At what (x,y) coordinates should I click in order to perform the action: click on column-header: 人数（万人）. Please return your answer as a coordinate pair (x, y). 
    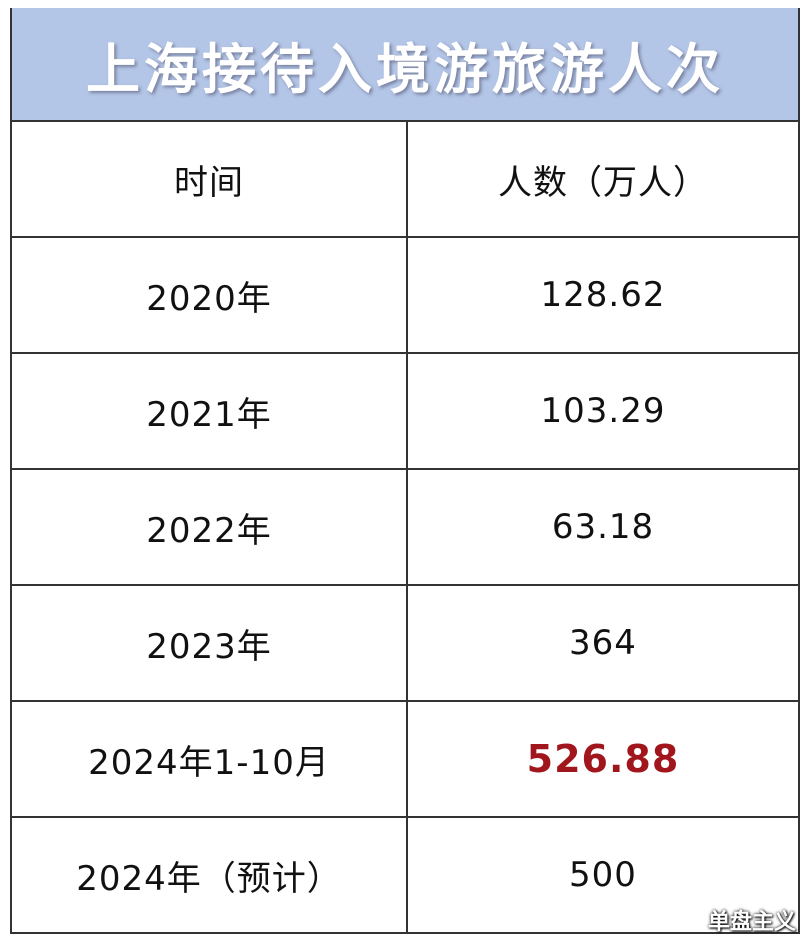
    Looking at the image, I should click on (602, 180).